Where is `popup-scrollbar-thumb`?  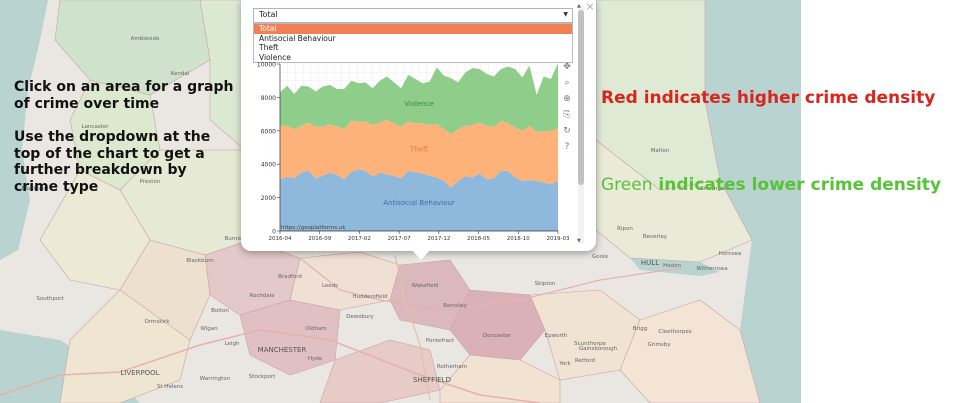
popup-scrollbar-thumb is located at coordinates (581, 97).